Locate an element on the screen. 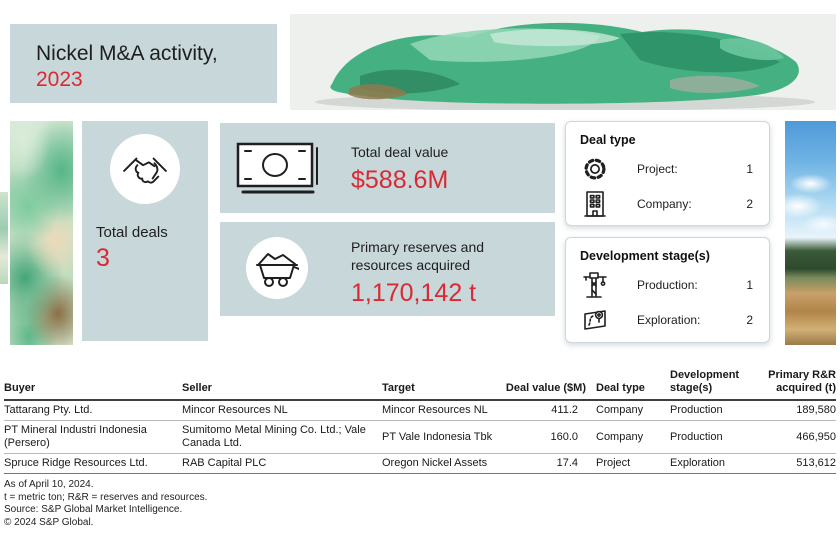 The image size is (840, 548). dev-stage-production-row: Production: 1 is located at coordinates (666, 284).